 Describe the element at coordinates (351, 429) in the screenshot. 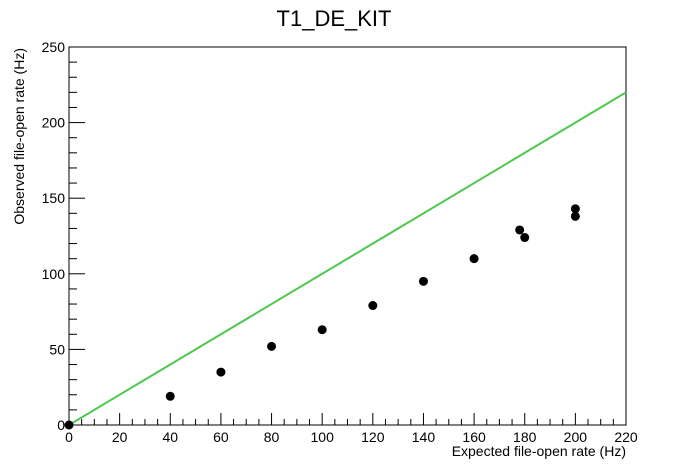

I see `x-axis-ticks: 0 20 40 60 80 100 120 140 160 180 200 220` at that location.